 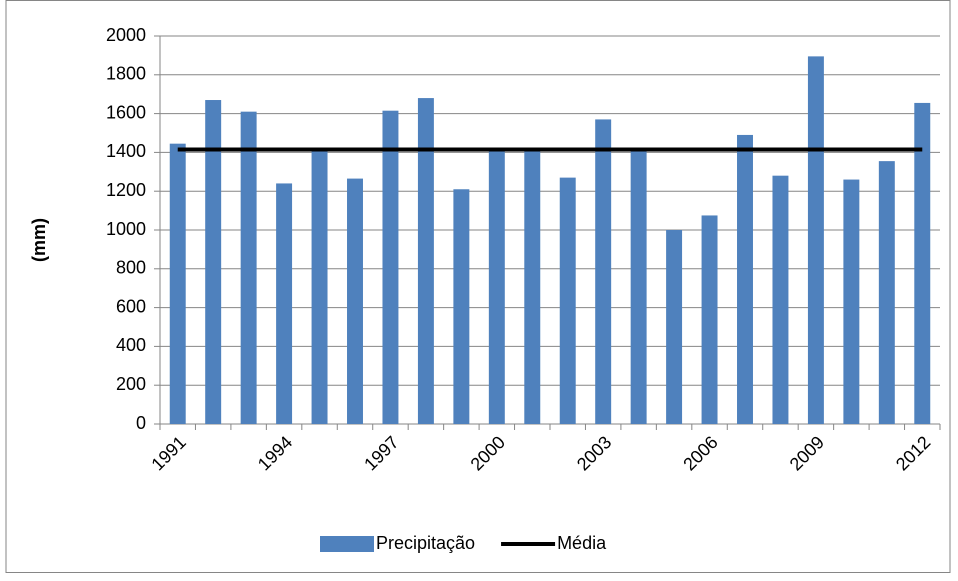 I want to click on legend-label: Precipitação, so click(x=425, y=543).